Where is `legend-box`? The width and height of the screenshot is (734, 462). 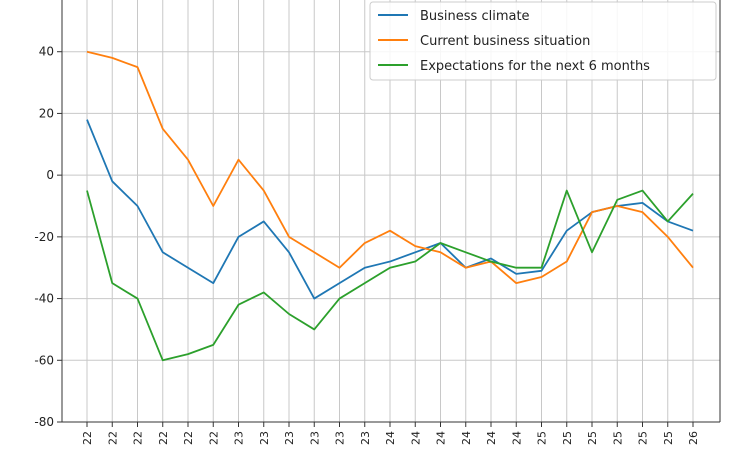 legend-box is located at coordinates (543, 41).